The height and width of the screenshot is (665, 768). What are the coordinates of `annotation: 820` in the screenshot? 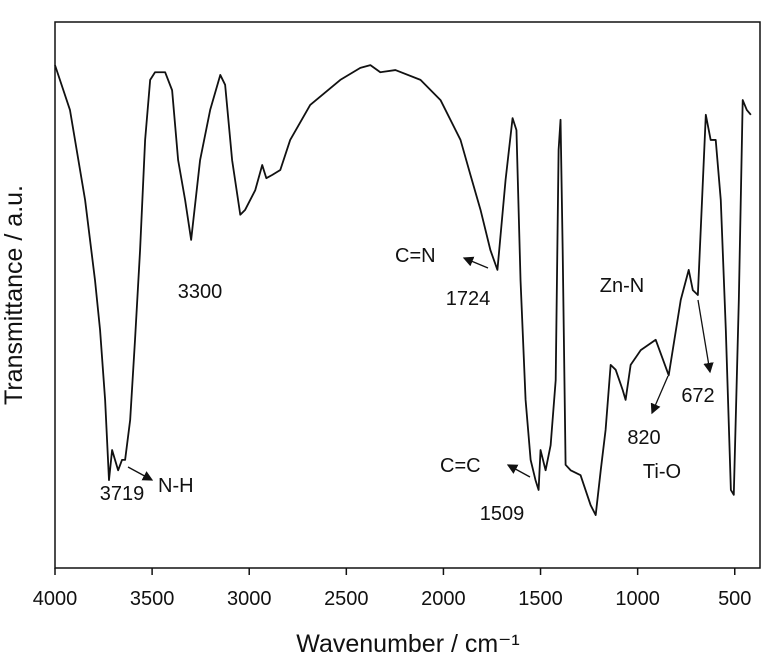 It's located at (643, 438).